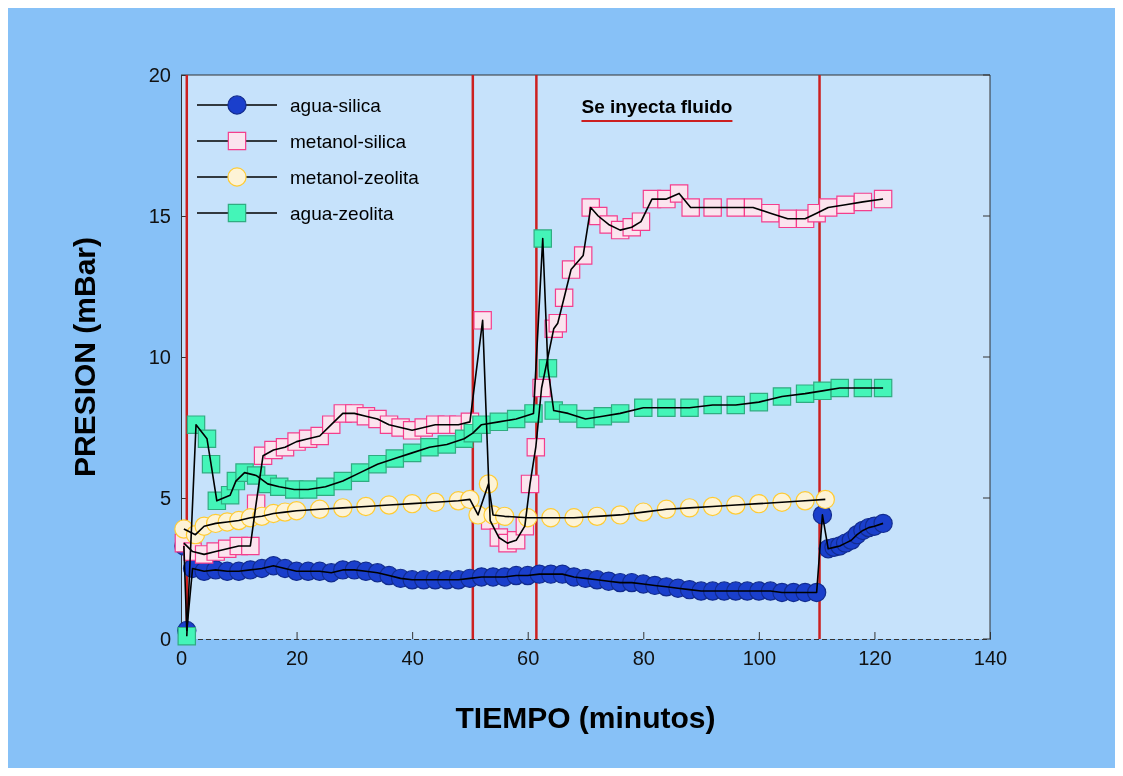 Image resolution: width=1123 pixels, height=776 pixels. Describe the element at coordinates (159, 356) in the screenshot. I see `y-tick-label: 10` at that location.